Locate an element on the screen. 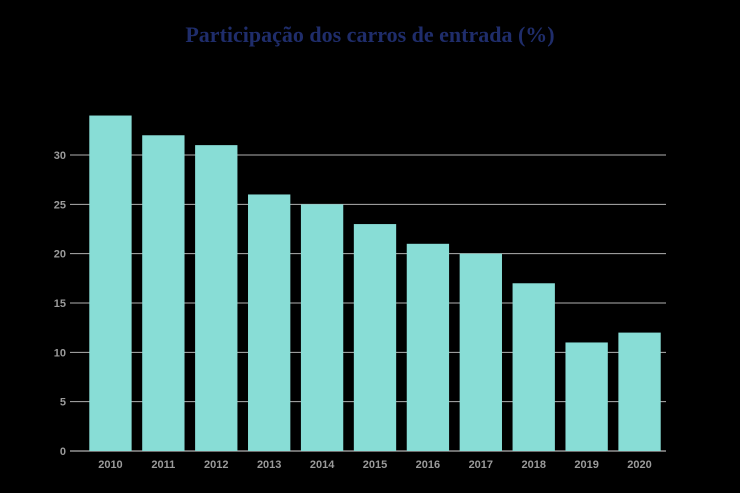 This screenshot has width=740, height=493. x-tick-label: 2014 is located at coordinates (322, 465).